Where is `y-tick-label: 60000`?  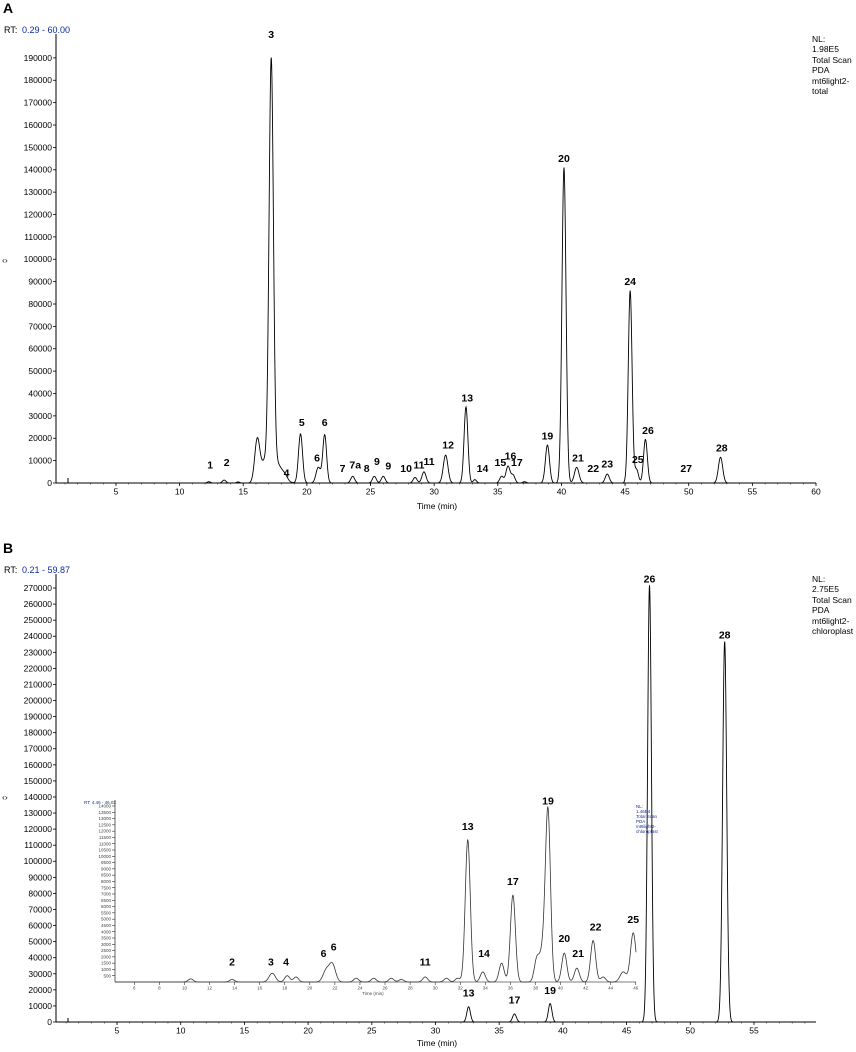 y-tick-label: 60000 is located at coordinates (40, 926).